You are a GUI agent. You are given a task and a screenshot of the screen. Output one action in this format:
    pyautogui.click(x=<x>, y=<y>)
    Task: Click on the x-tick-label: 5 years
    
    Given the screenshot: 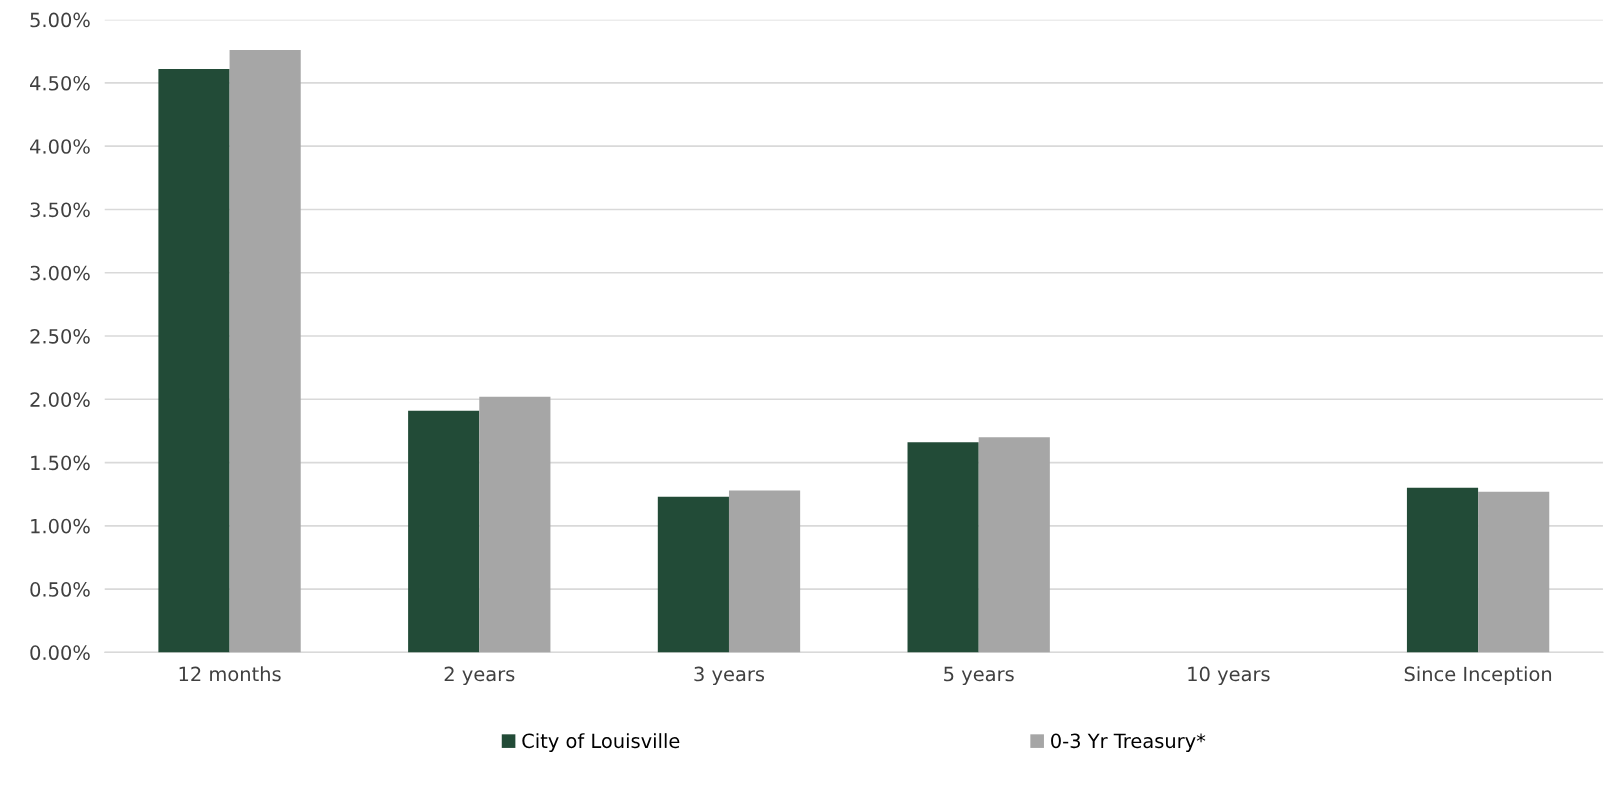 What is the action you would take?
    pyautogui.click(x=979, y=676)
    